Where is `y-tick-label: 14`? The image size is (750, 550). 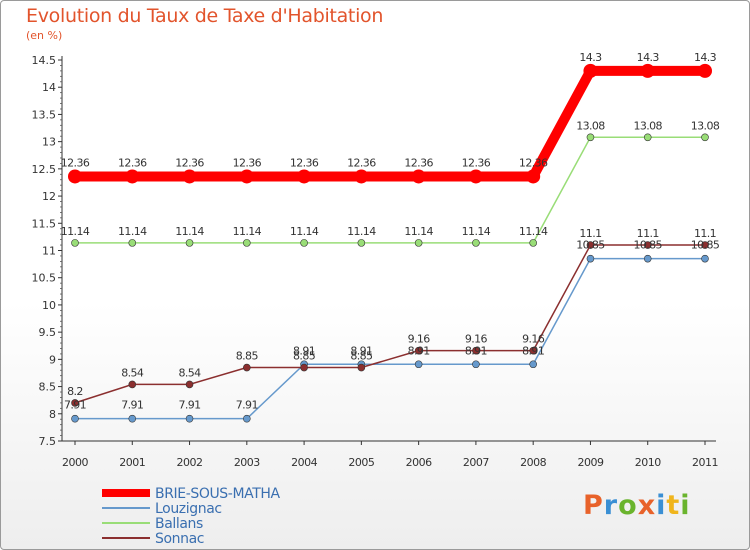 y-tick-label: 14 is located at coordinates (49, 87).